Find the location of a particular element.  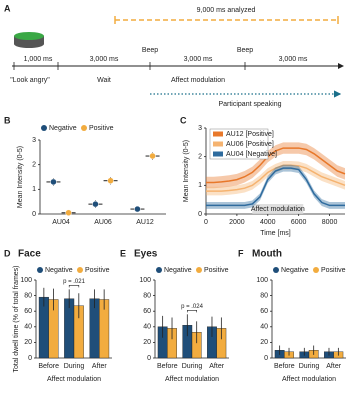

x-tick-label: AU04 is located at coordinates (61, 222).